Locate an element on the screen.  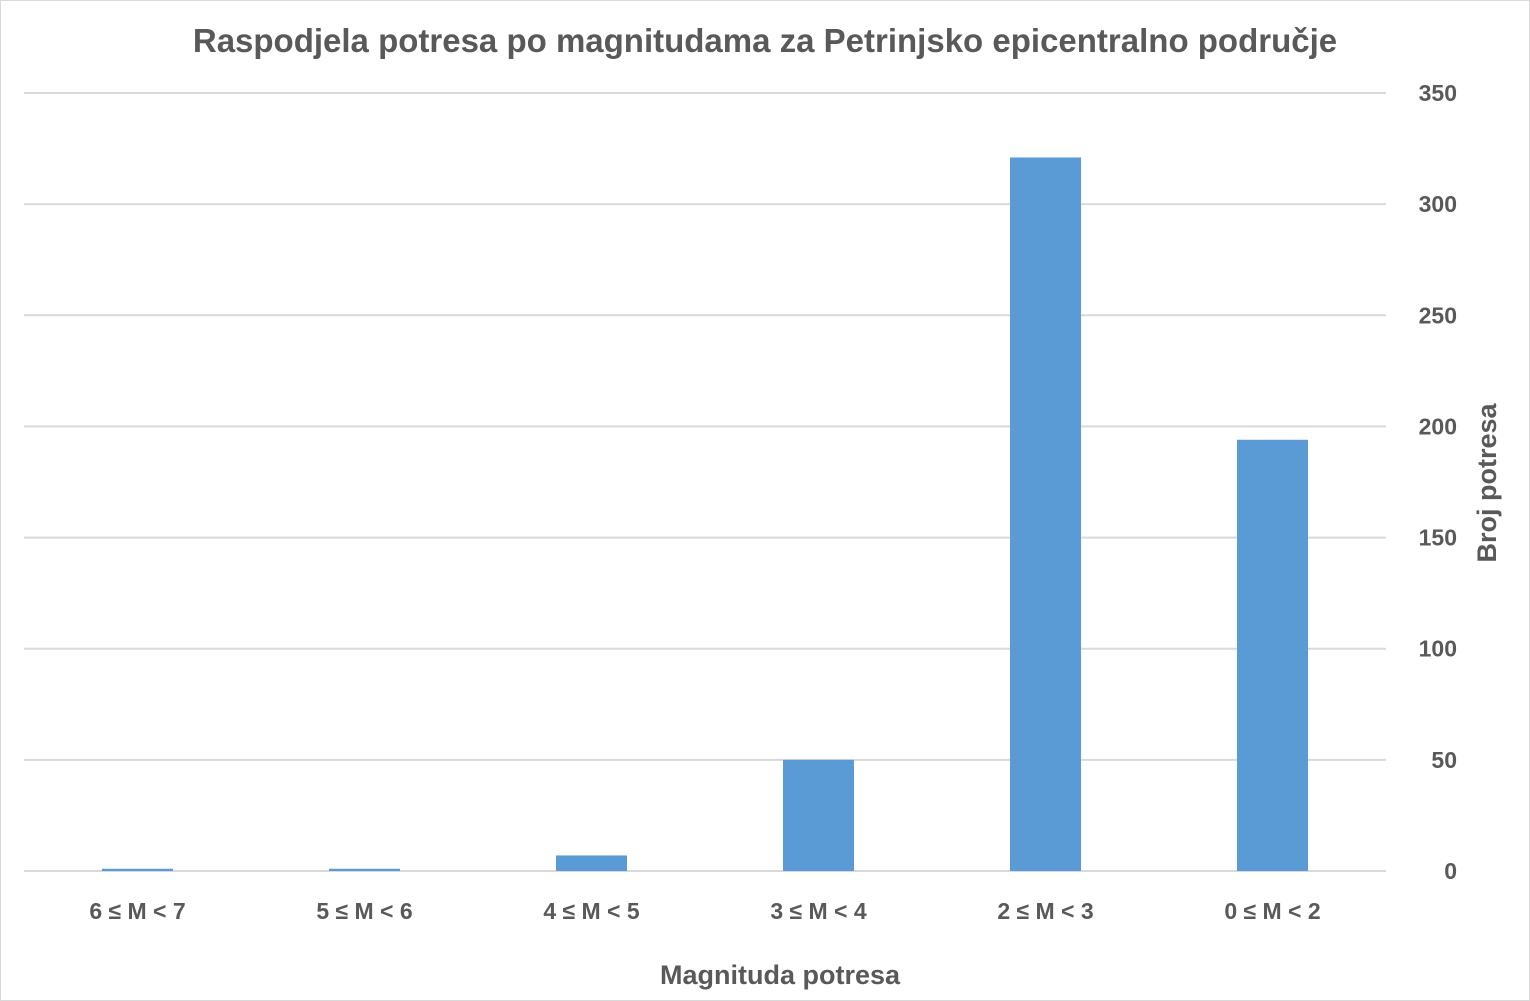
y-axis-ticks: 0 50 100 150 200 250 300 350 is located at coordinates (1438, 482).